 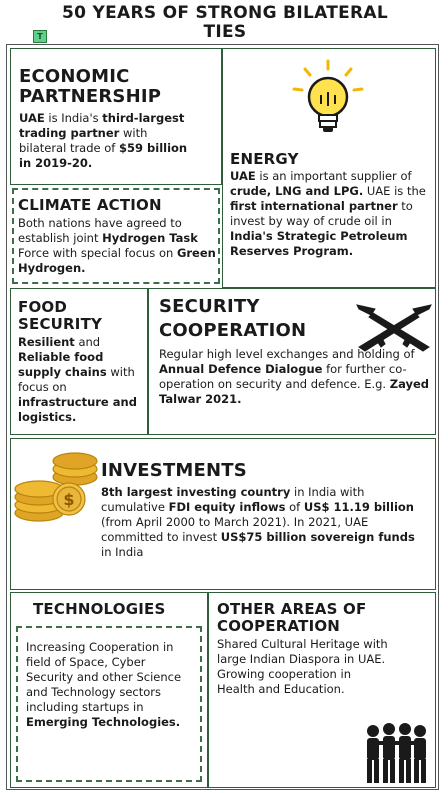 What do you see at coordinates (264, 159) in the screenshot?
I see `energy-heading: ENERGY` at bounding box center [264, 159].